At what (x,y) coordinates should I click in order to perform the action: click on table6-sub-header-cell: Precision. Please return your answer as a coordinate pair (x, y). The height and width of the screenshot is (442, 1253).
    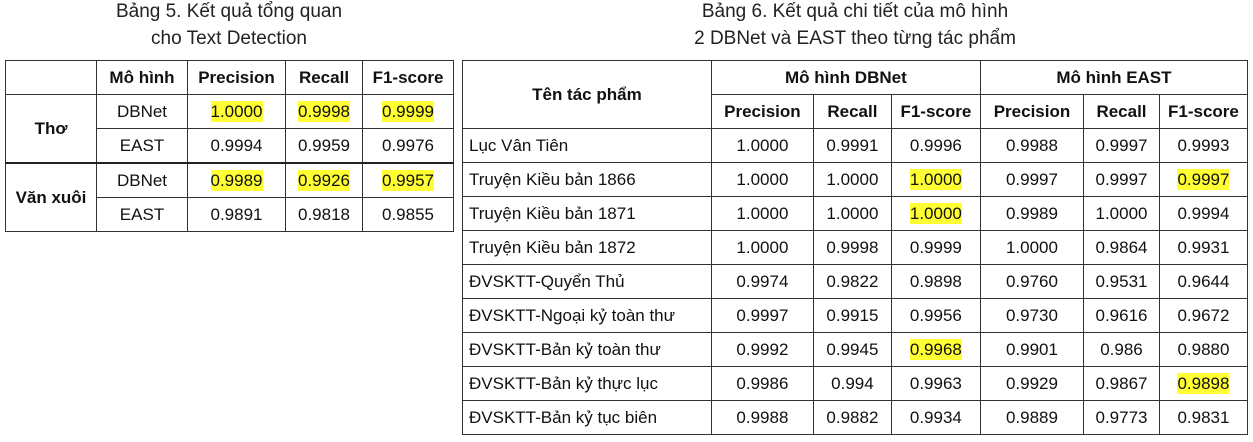
    Looking at the image, I should click on (762, 111).